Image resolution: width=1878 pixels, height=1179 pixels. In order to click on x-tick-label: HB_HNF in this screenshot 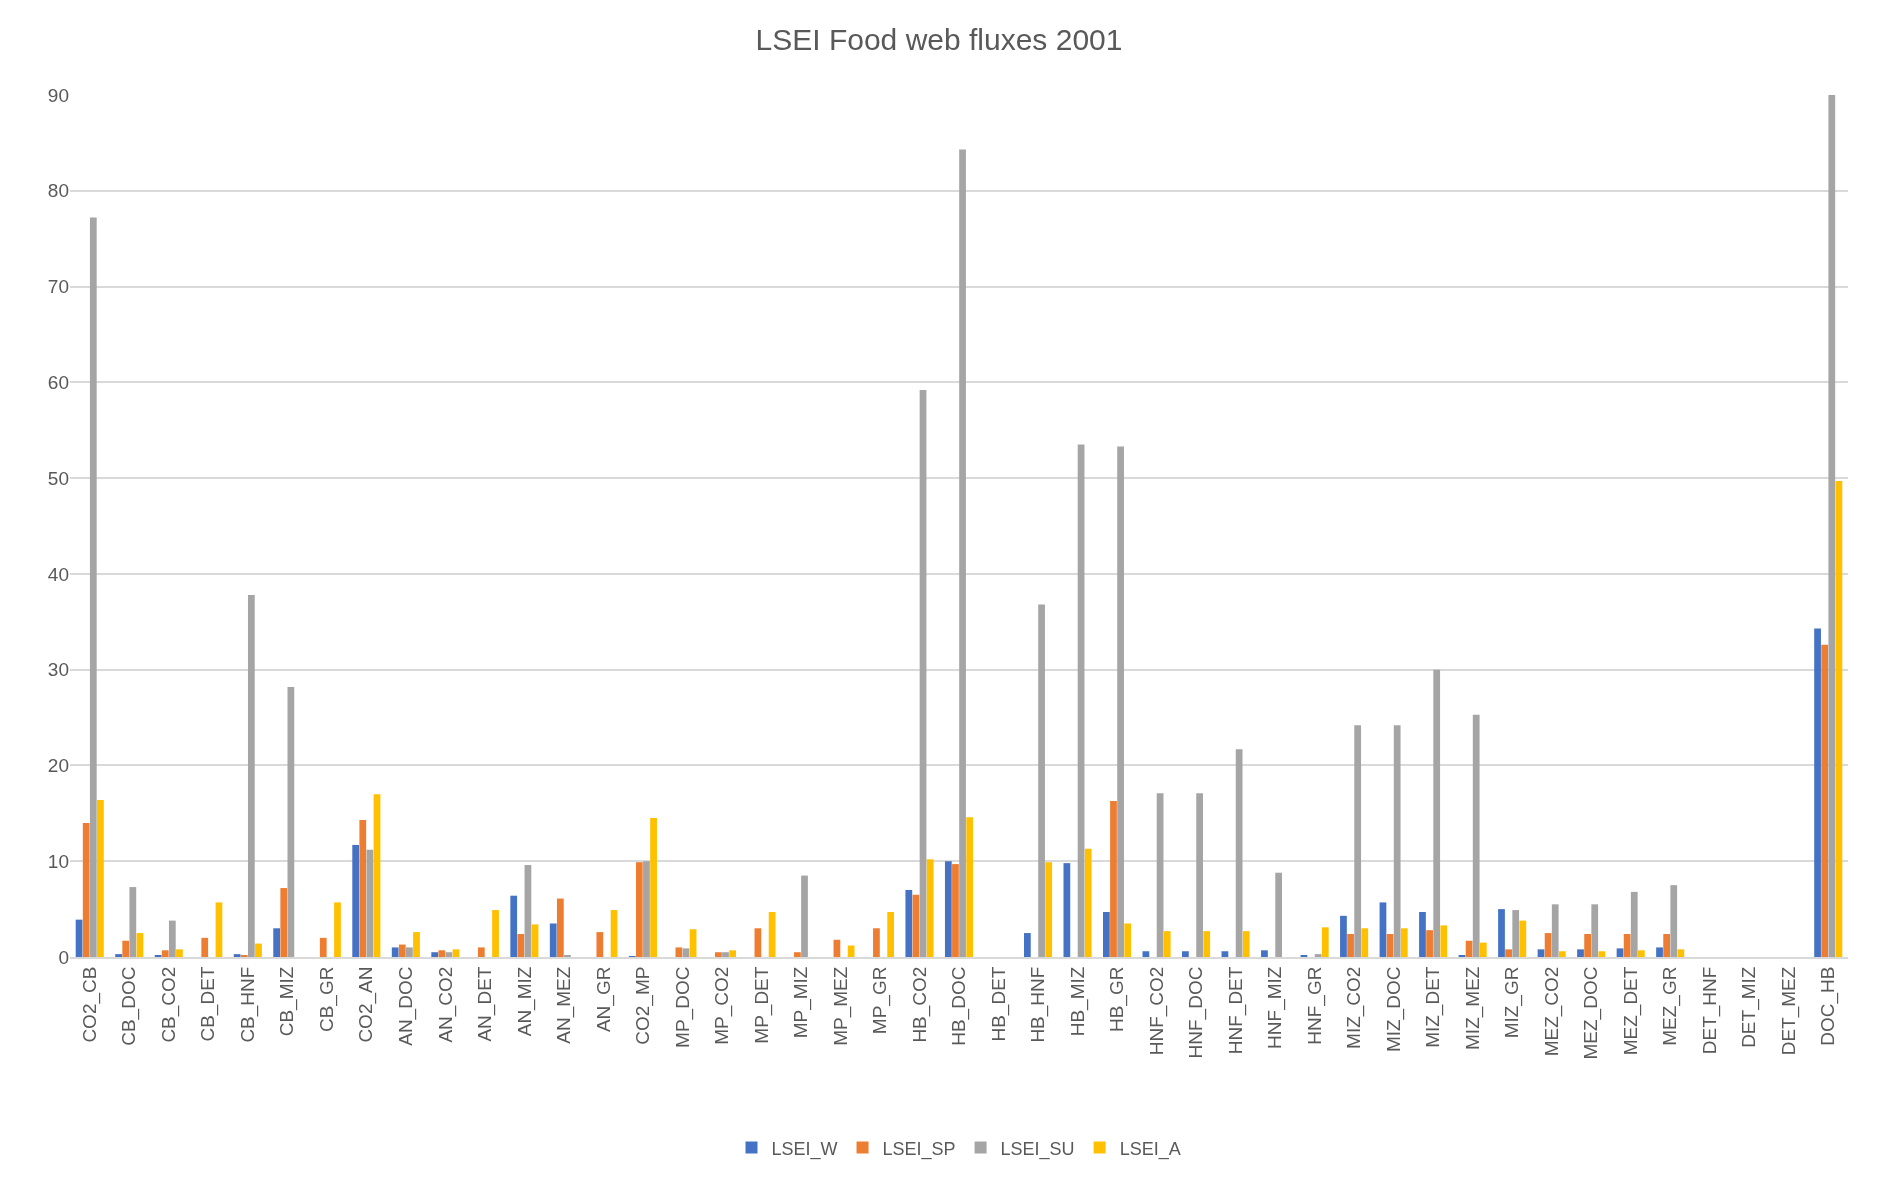, I will do `click(1038, 1004)`.